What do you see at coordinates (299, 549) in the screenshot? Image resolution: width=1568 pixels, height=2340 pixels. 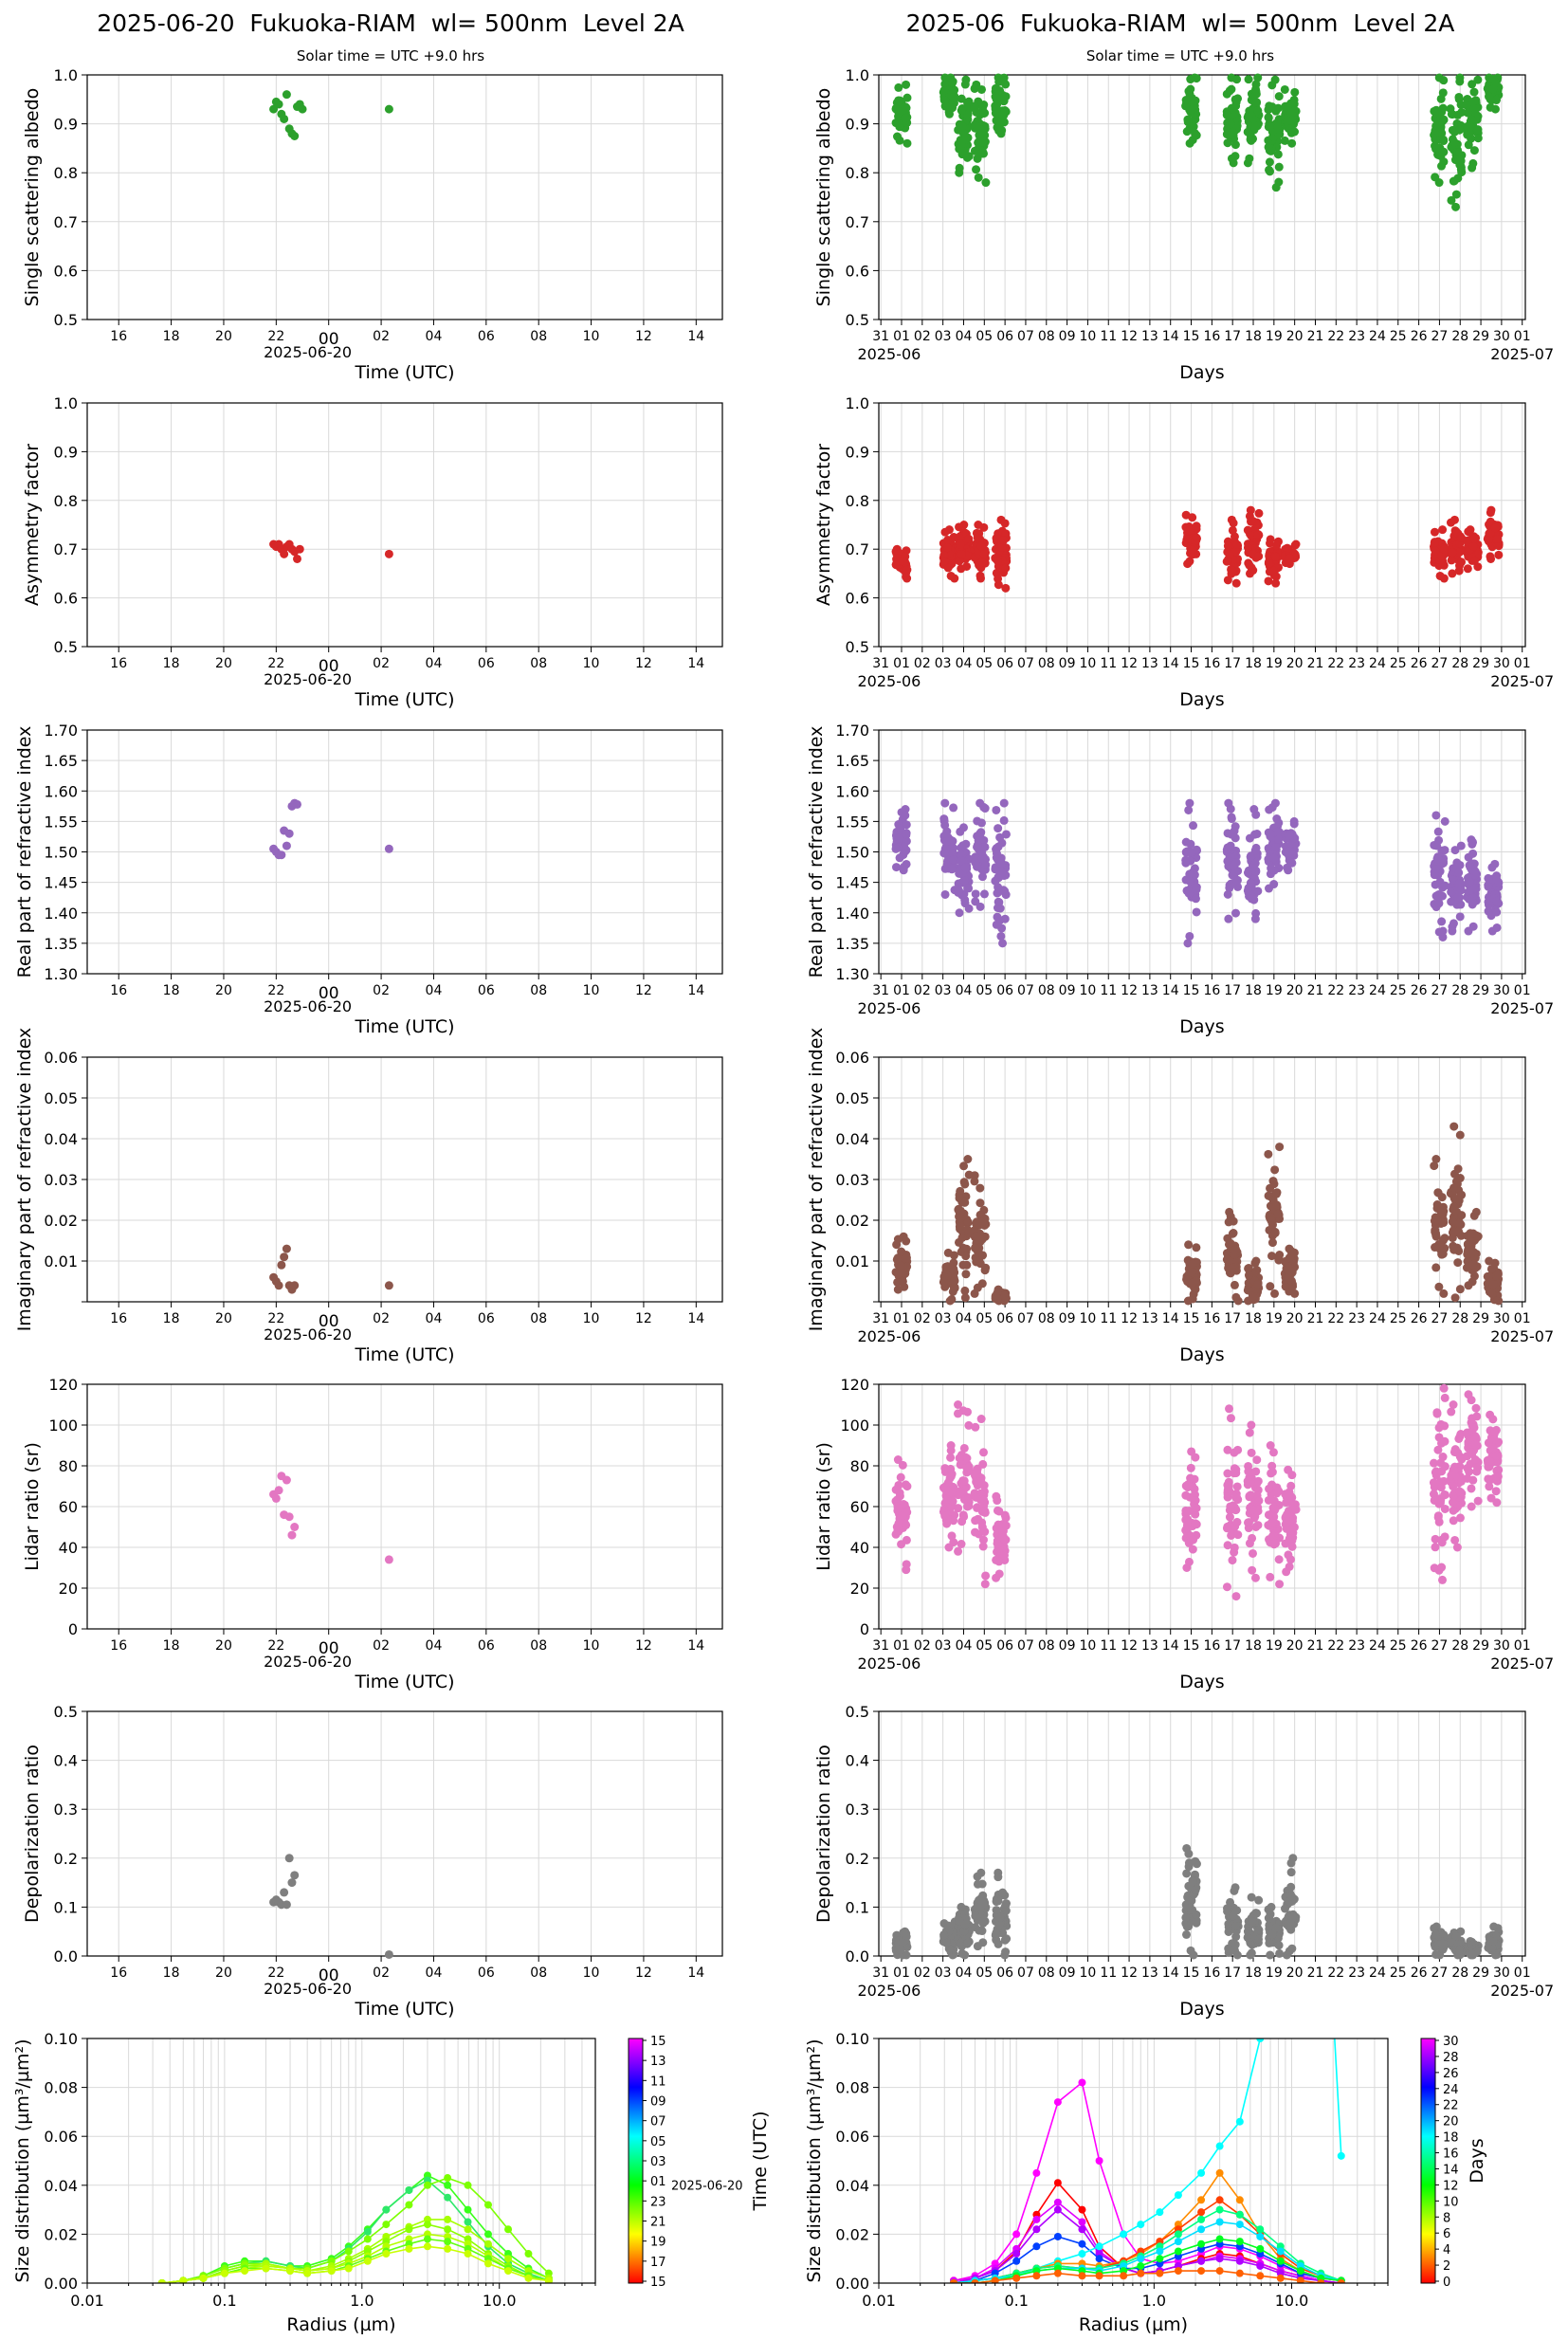 I see `L2-point` at bounding box center [299, 549].